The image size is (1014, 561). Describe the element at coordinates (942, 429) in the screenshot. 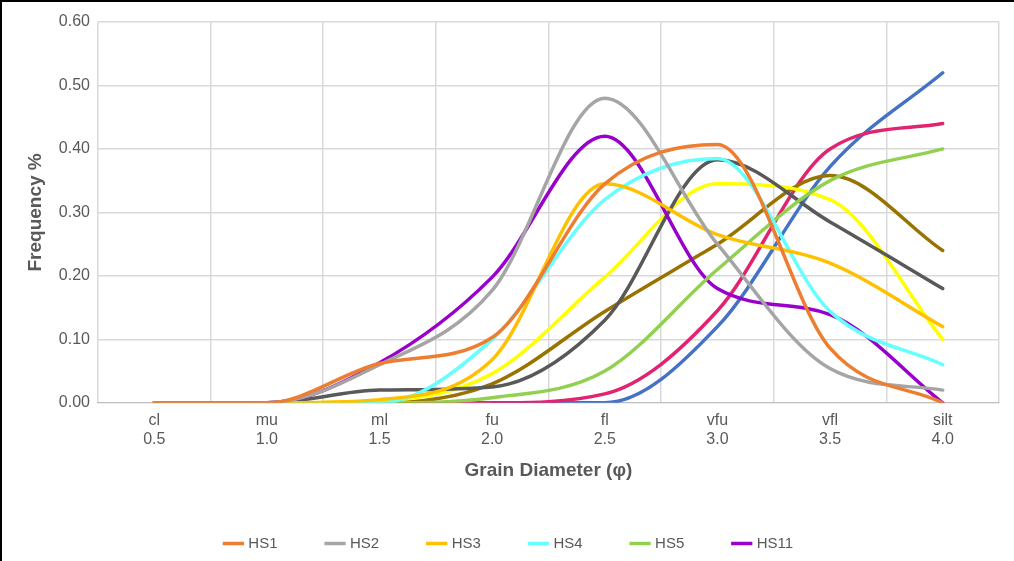

I see `x-tick-label: silt 4.0` at that location.